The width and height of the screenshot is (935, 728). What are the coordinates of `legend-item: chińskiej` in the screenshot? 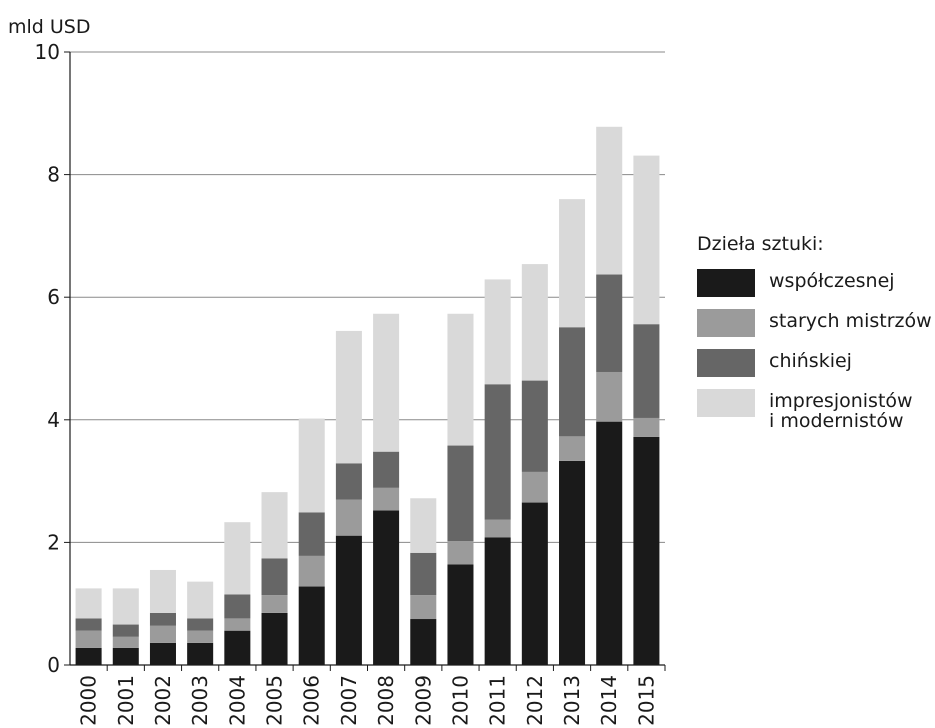 It's located at (814, 363).